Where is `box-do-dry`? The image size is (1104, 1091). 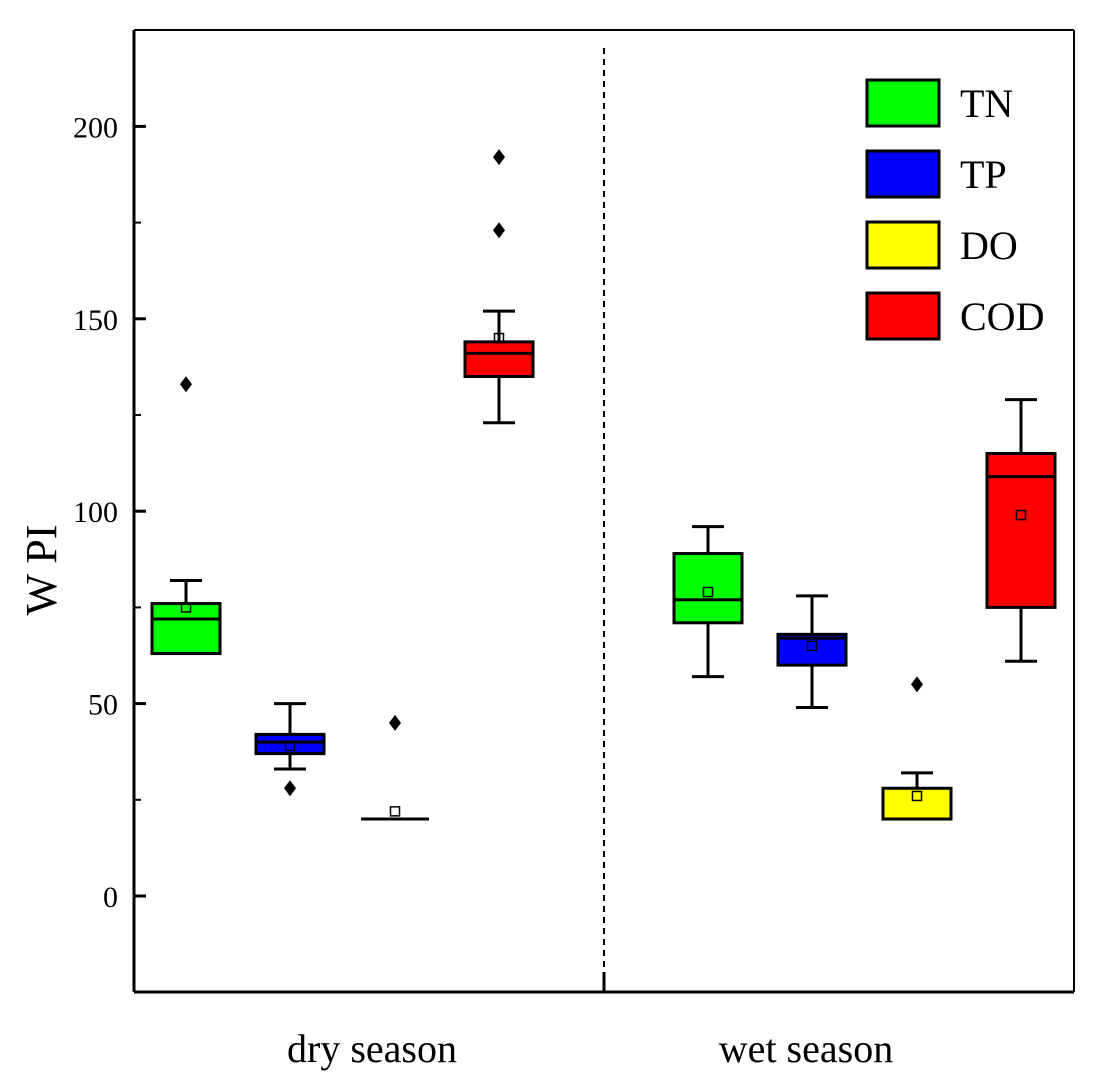
box-do-dry is located at coordinates (395, 767).